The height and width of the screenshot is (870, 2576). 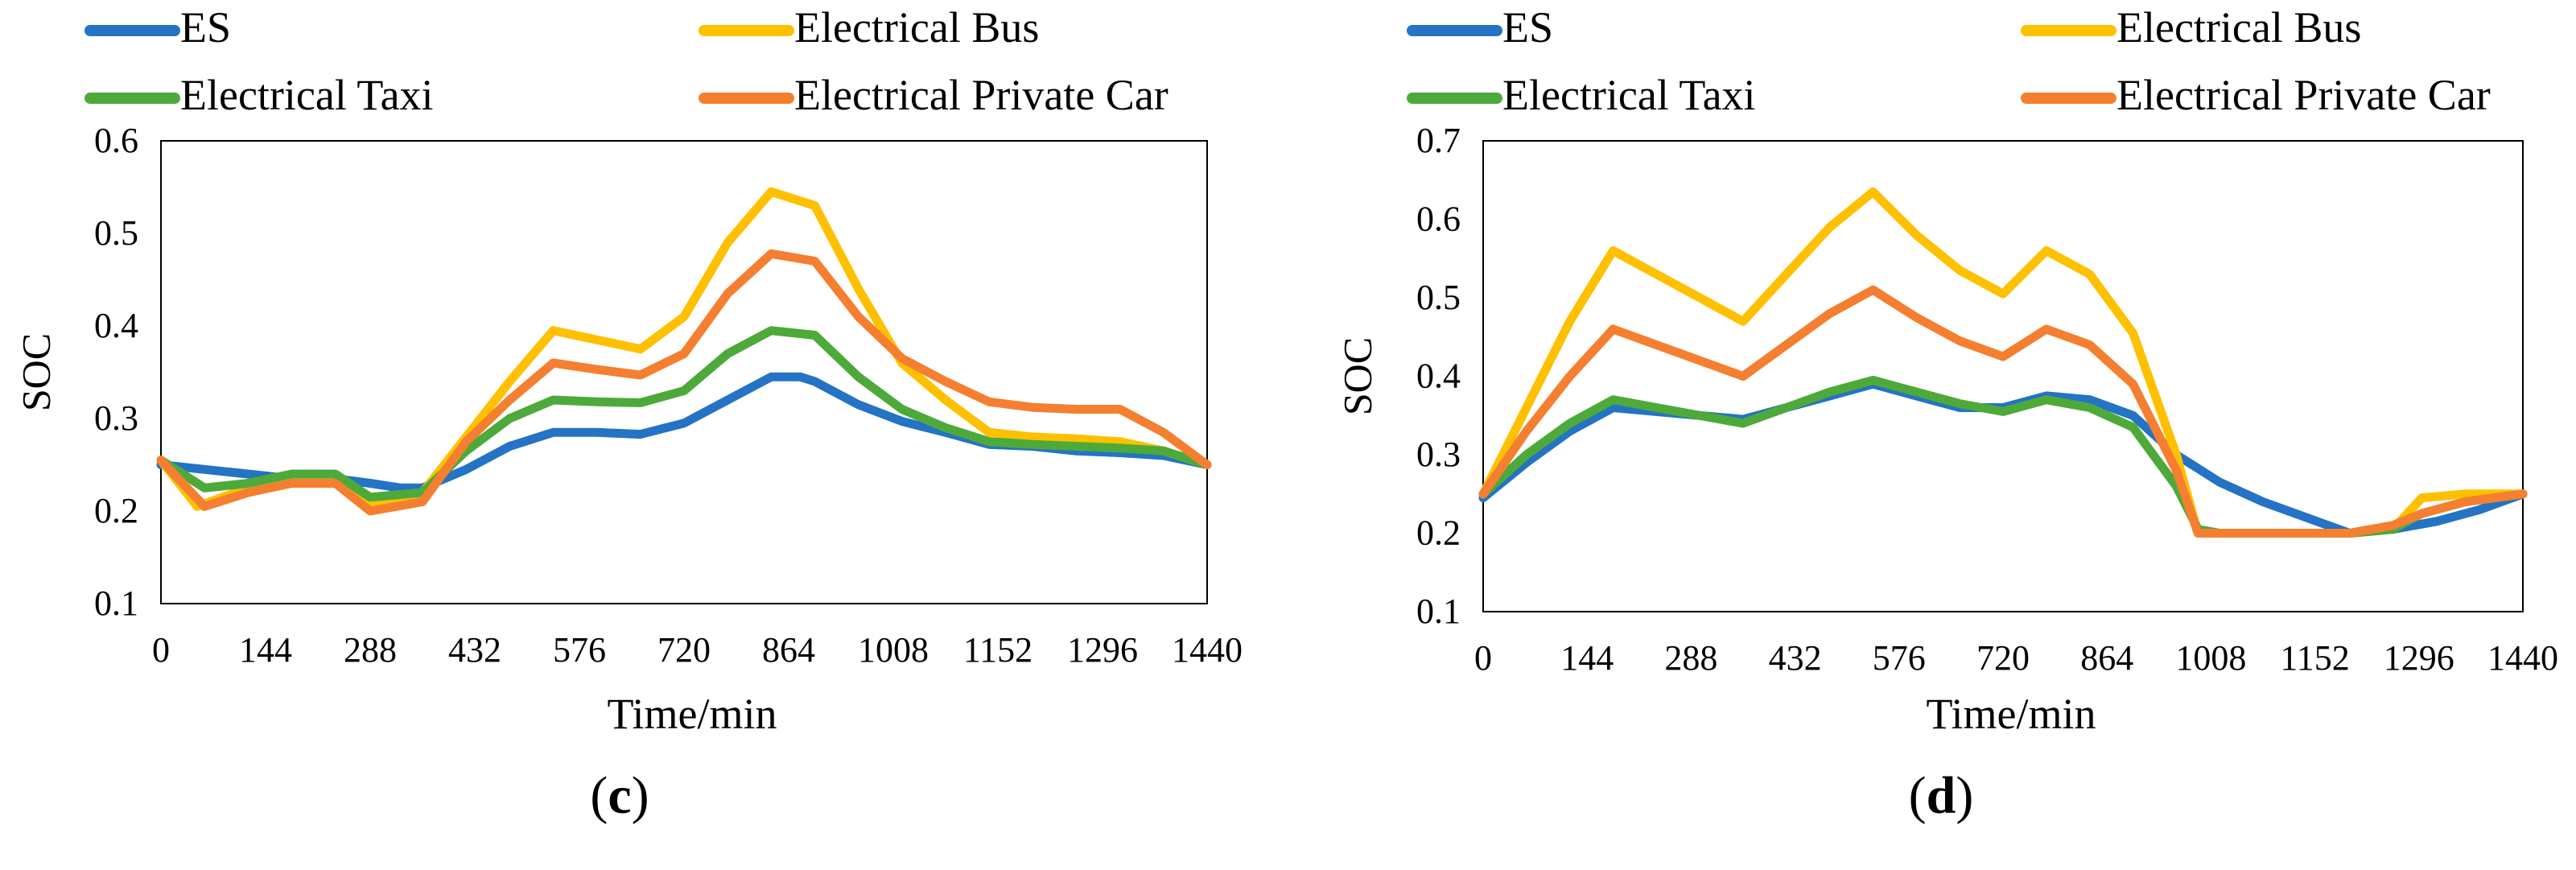 What do you see at coordinates (684, 414) in the screenshot?
I see `series-line-electrical-taxi` at bounding box center [684, 414].